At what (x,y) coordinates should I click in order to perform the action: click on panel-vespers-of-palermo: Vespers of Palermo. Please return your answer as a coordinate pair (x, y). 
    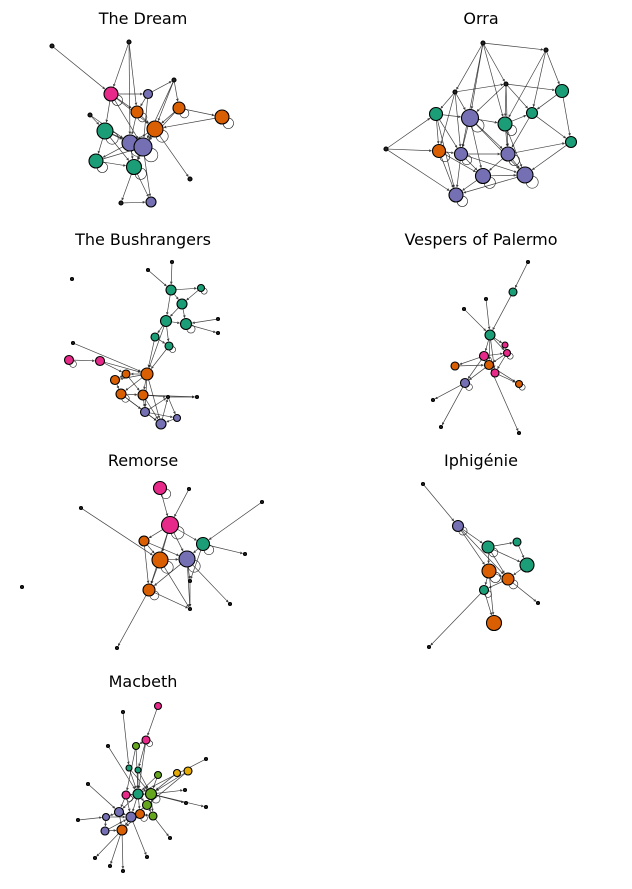
    Looking at the image, I should click on (481, 333).